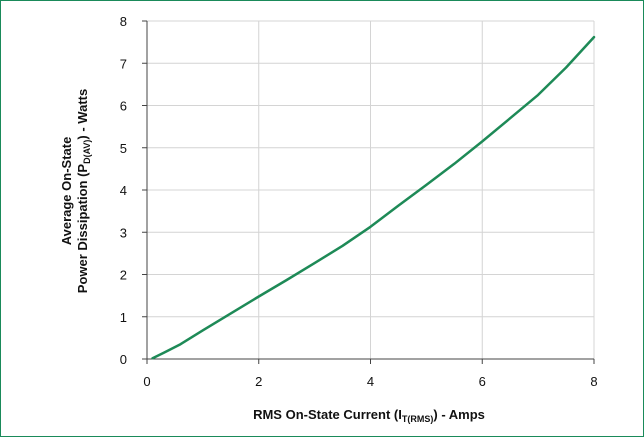 The width and height of the screenshot is (644, 437). What do you see at coordinates (123, 63) in the screenshot?
I see `y-tick-label: 7` at bounding box center [123, 63].